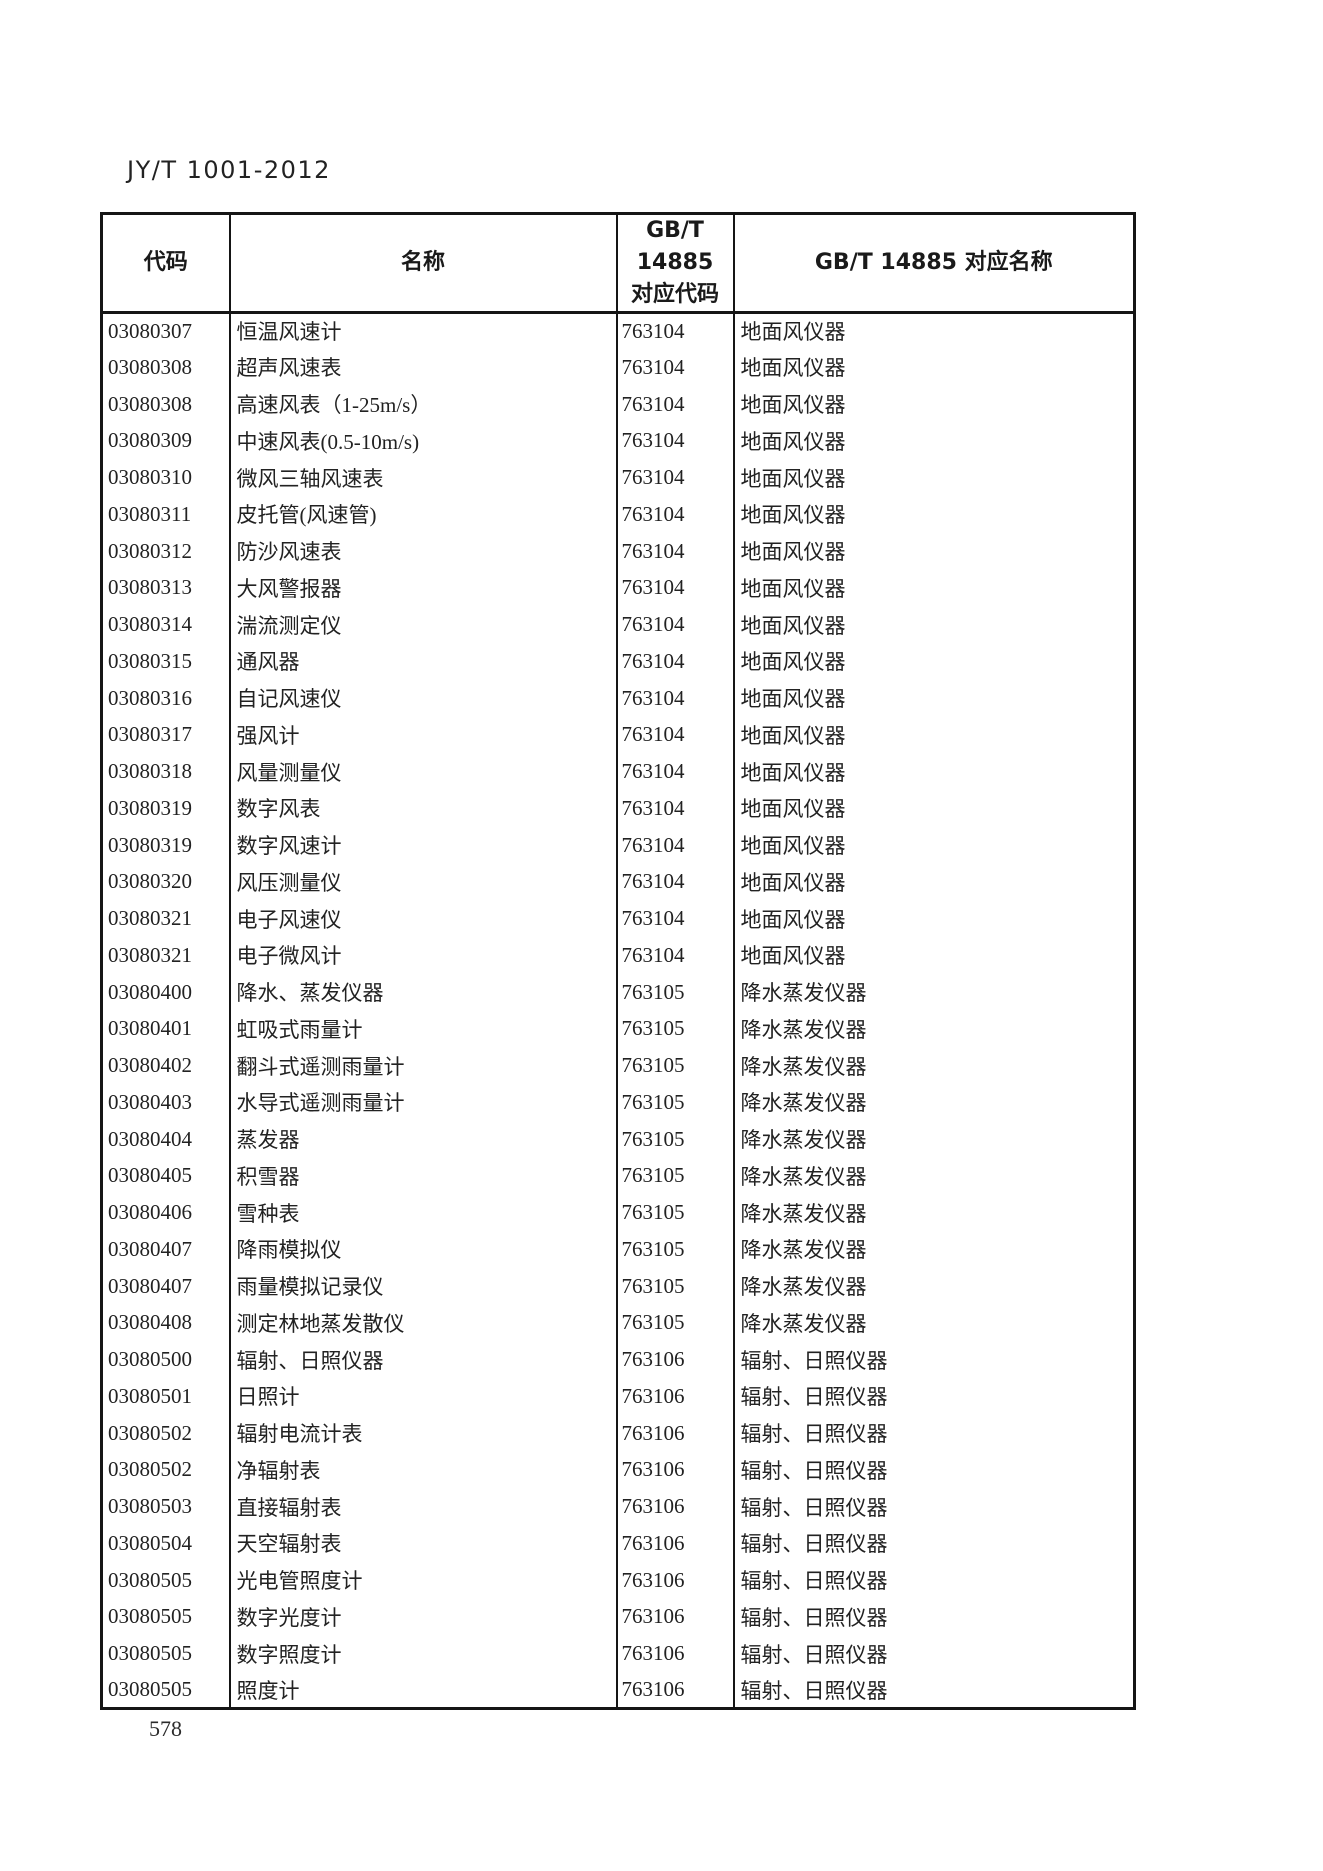  I want to click on item-code-cell: 03080313, so click(165, 588).